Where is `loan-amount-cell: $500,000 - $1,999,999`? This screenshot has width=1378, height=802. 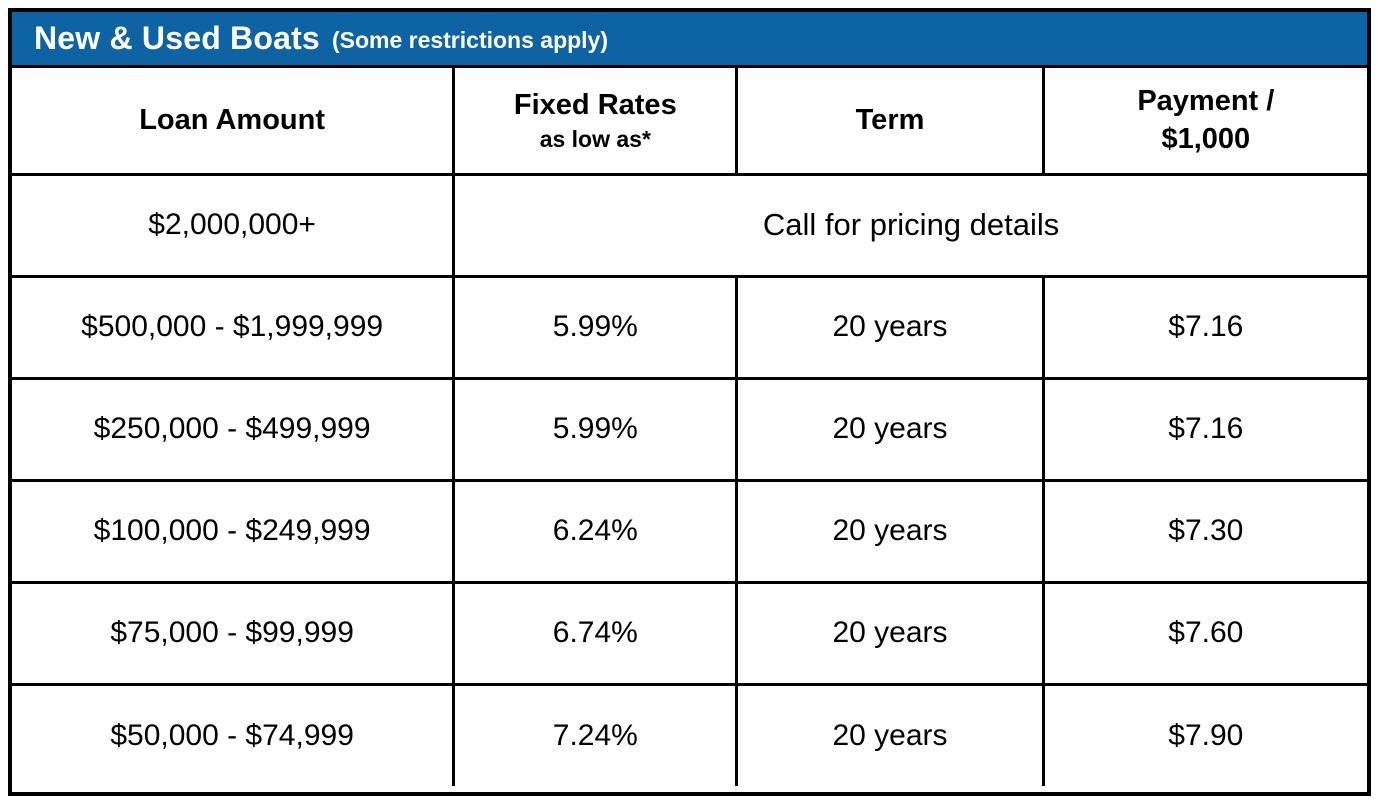
loan-amount-cell: $500,000 - $1,999,999 is located at coordinates (233, 327).